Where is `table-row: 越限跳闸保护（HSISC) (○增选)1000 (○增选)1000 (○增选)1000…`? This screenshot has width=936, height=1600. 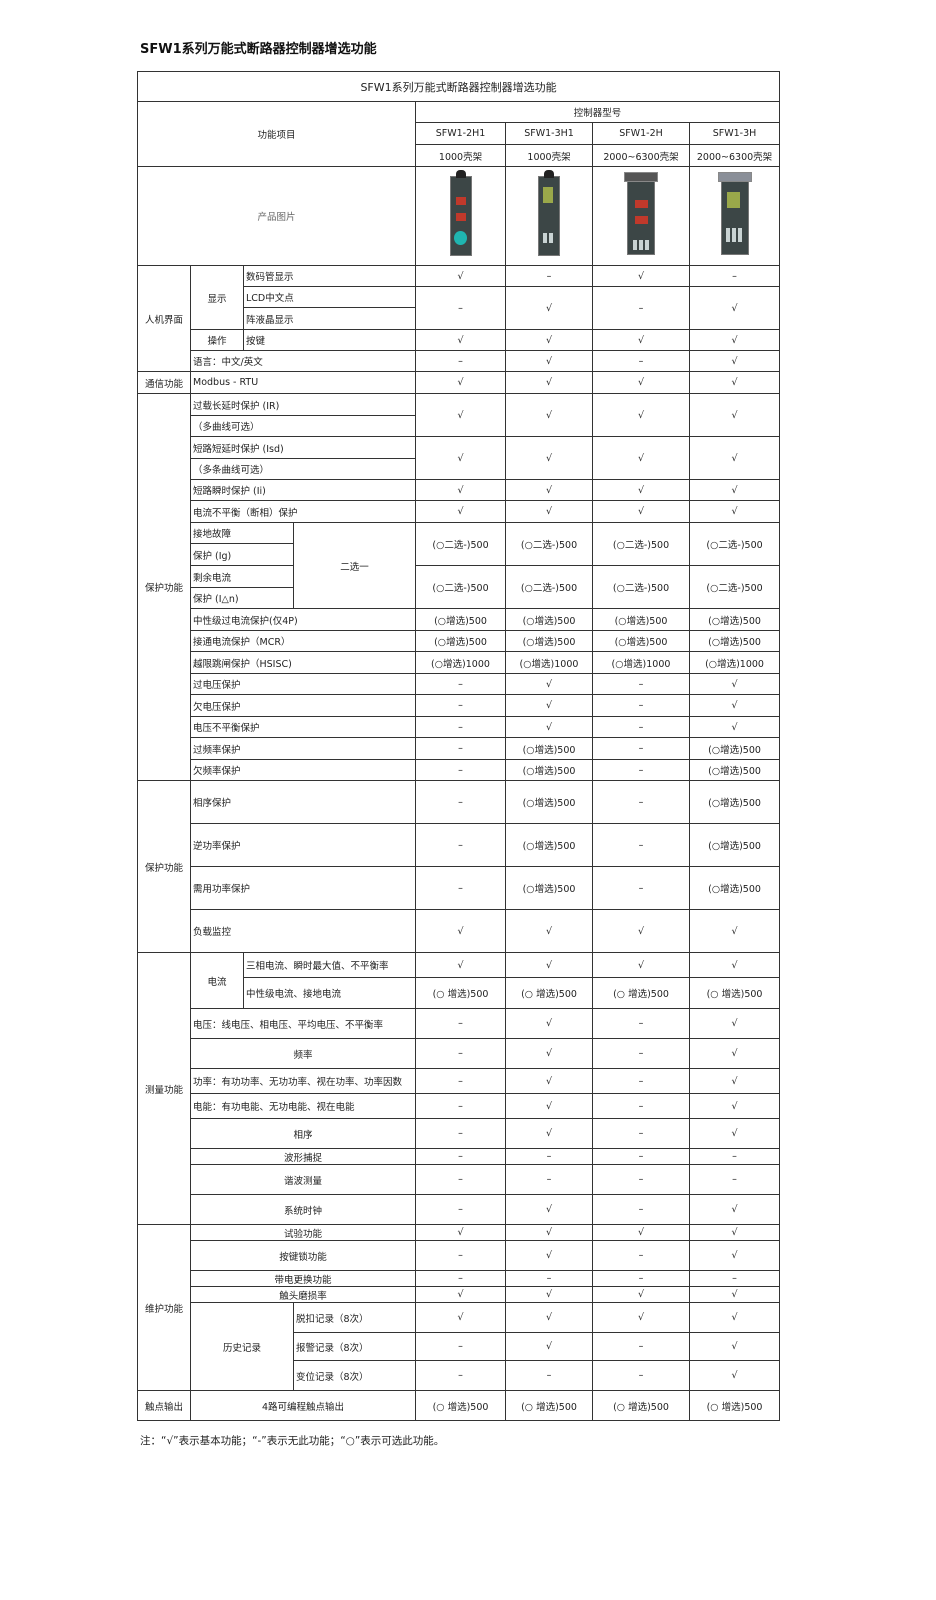
table-row: 越限跳闸保护（HSISC) (○增选)1000 (○增选)1000 (○增选)1000… is located at coordinates (459, 662).